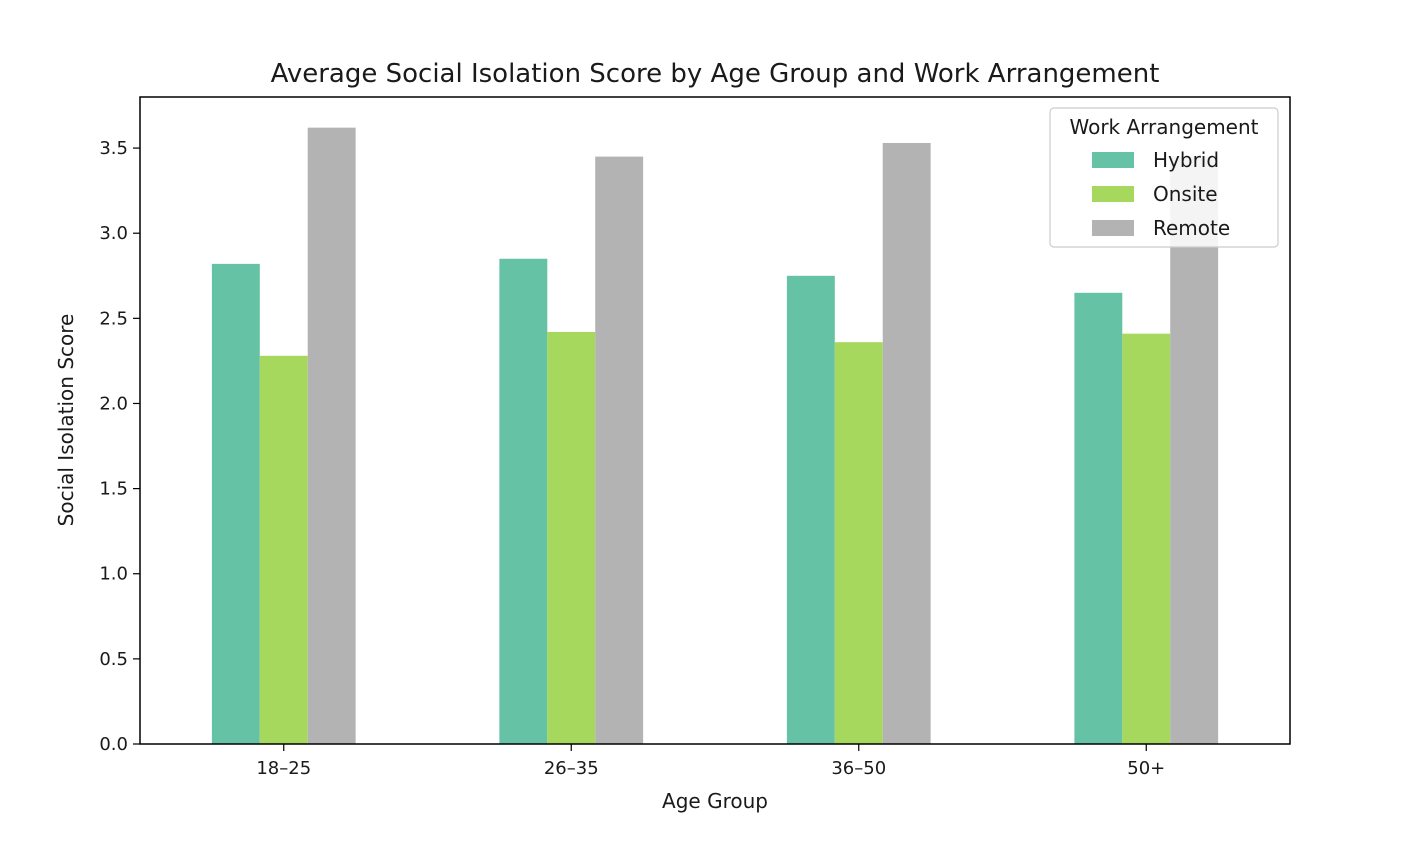 The height and width of the screenshot is (862, 1408). I want to click on y-tick-label: 0.5, so click(113, 659).